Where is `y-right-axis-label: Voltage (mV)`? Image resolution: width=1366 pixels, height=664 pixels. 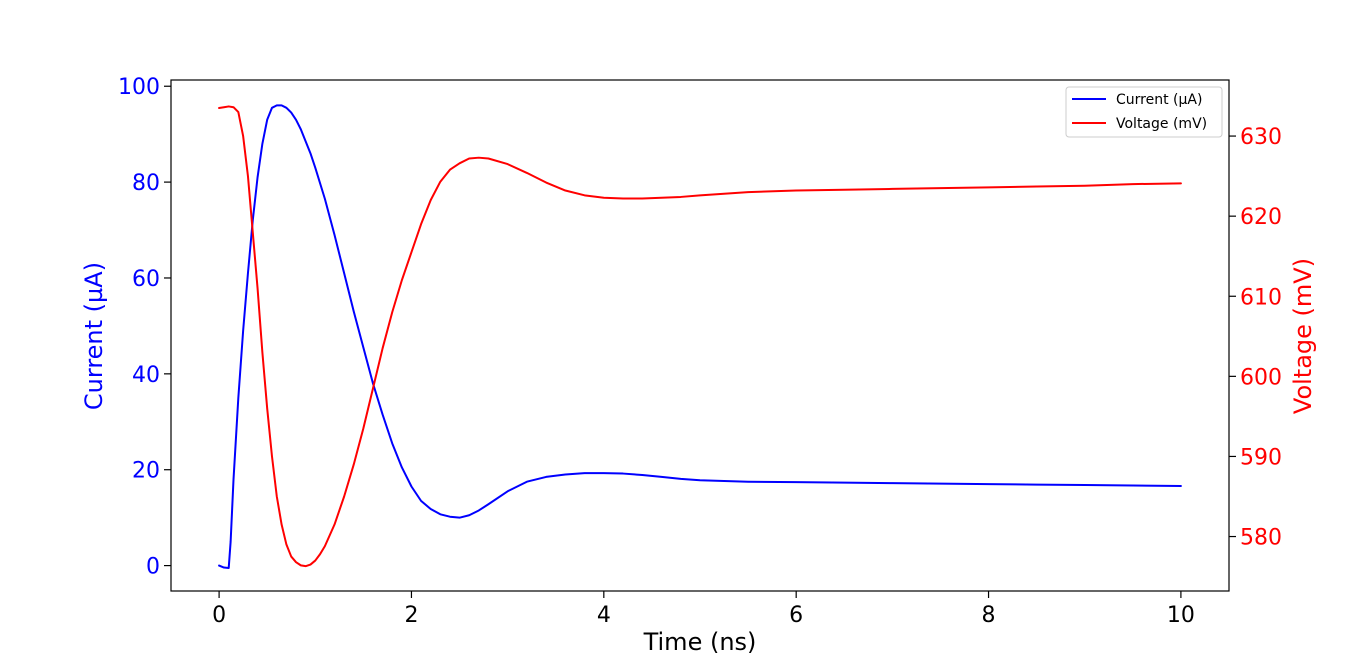 y-right-axis-label: Voltage (mV) is located at coordinates (1303, 336).